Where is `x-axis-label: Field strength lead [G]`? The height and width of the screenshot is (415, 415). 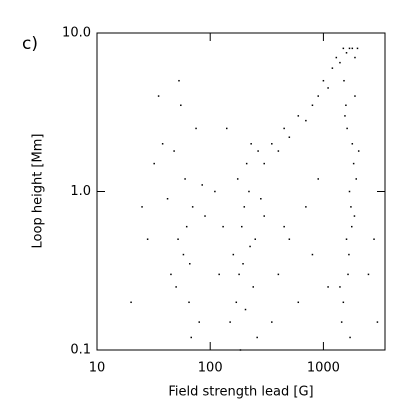
x-axis-label: Field strength lead [G] is located at coordinates (240, 392).